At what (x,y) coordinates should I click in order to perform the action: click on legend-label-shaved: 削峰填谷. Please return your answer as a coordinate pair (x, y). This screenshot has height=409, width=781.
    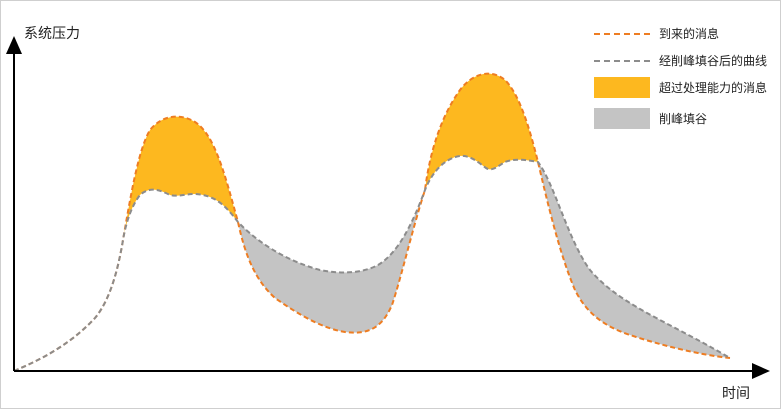
    Looking at the image, I should click on (683, 119).